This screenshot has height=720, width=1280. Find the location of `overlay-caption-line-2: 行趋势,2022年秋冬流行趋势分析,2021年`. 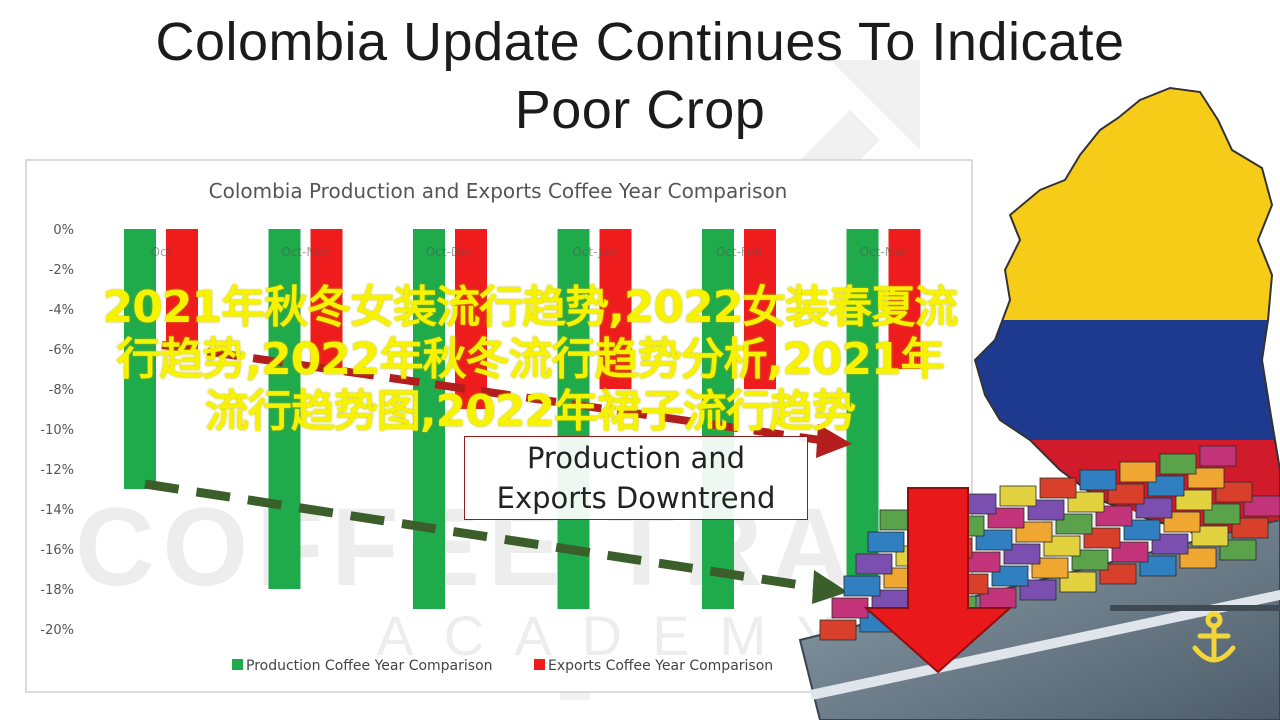

overlay-caption-line-2: 行趋势,2022年秋冬流行趋势分析,2021年 is located at coordinates (530, 359).